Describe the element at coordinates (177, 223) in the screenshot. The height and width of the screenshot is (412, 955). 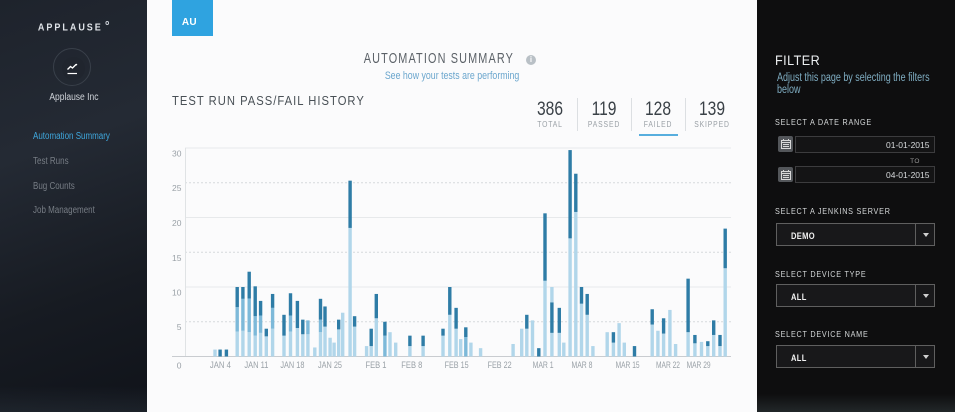
I see `svg-text: 20` at that location.